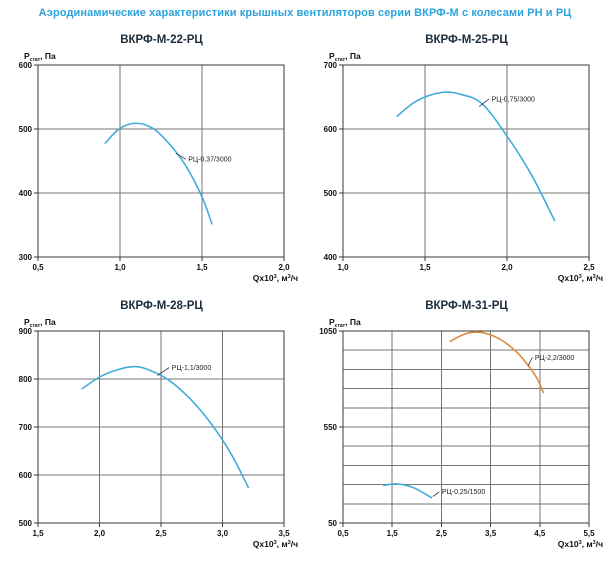  Describe the element at coordinates (332, 523) in the screenshot. I see `y-tick-label: 50` at that location.